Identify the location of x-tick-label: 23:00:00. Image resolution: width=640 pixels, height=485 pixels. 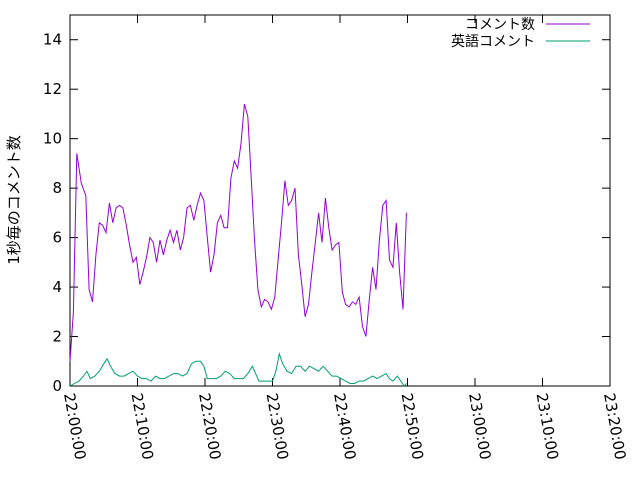
(479, 426).